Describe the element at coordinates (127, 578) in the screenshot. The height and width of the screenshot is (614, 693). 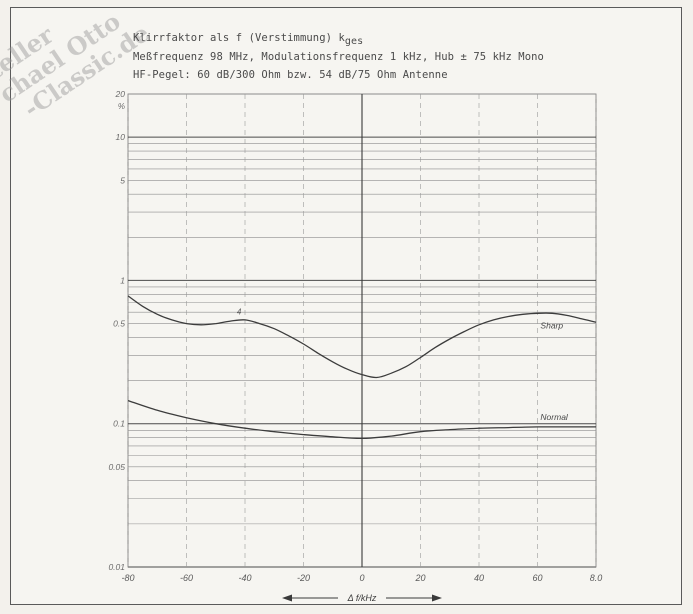
I see `x-tick-label: -80` at that location.